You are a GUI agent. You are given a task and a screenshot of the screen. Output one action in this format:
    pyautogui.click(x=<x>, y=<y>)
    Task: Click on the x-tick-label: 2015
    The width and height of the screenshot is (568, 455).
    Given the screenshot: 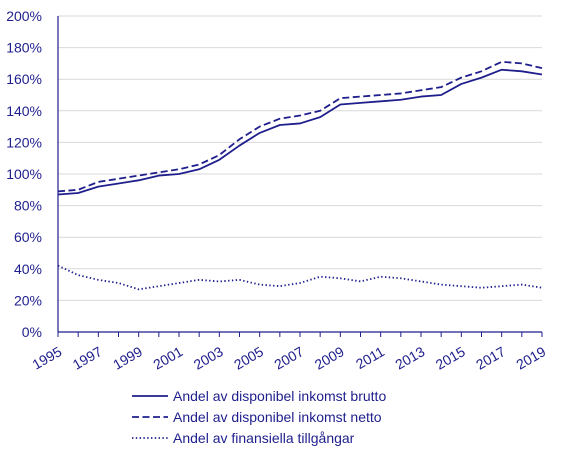 What is the action you would take?
    pyautogui.click(x=450, y=358)
    